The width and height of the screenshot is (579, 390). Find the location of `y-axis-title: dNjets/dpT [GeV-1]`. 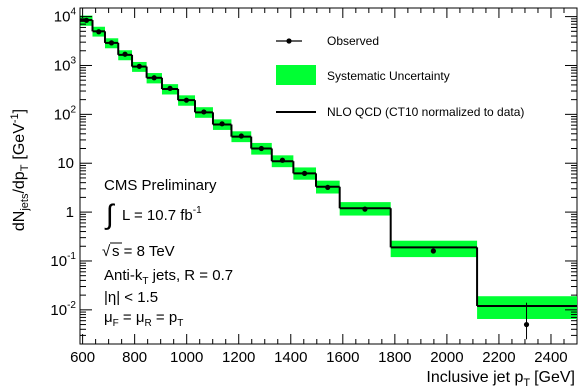

y-axis-title: dNjets/dpT [GeV-1] is located at coordinates (20, 170).